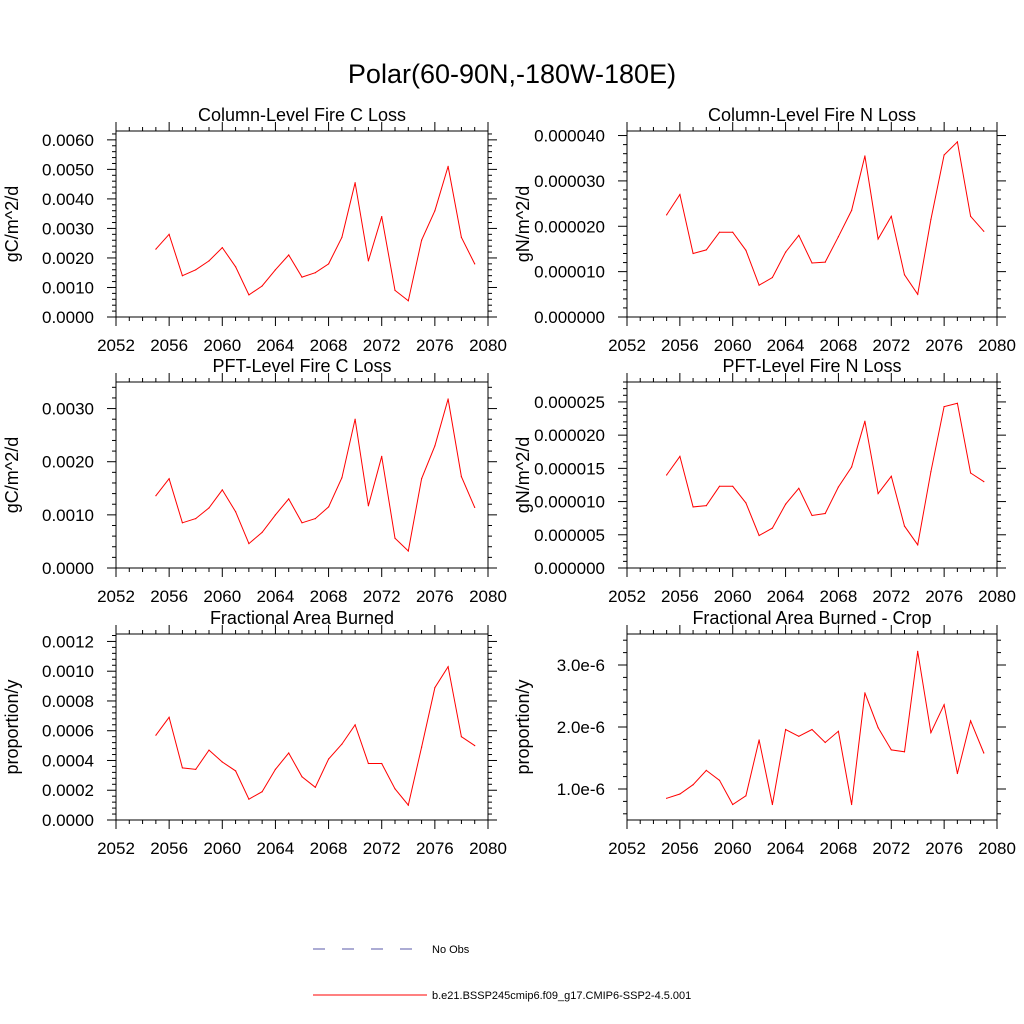 The width and height of the screenshot is (1024, 1024). I want to click on y-tick-label: 0.0040, so click(68, 199).